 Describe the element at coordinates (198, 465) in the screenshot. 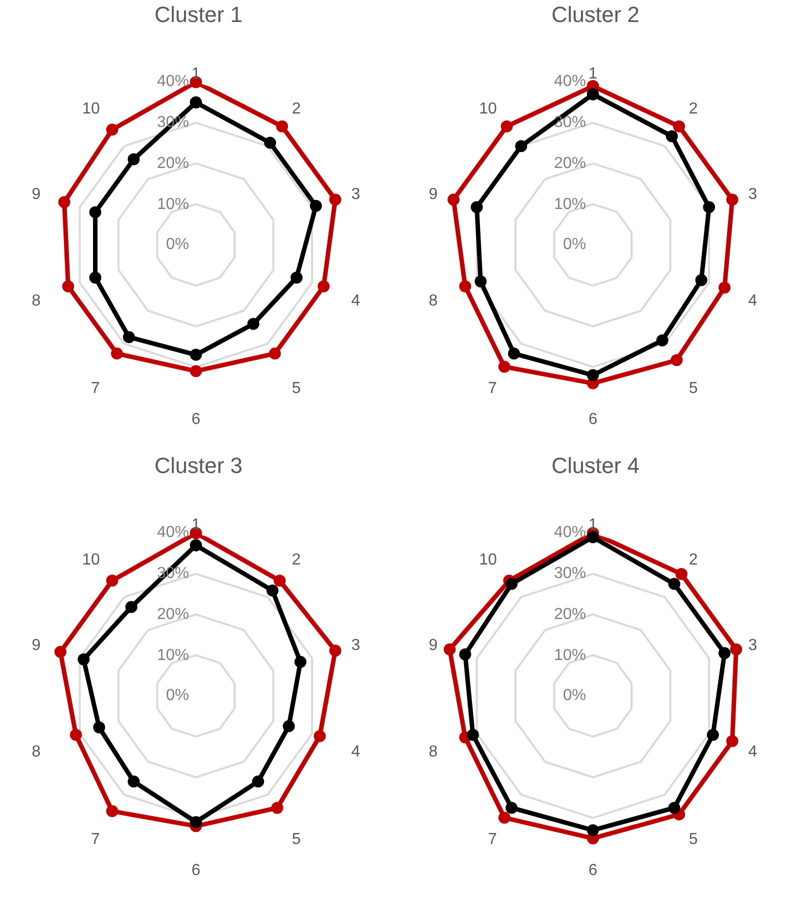

I see `chart-title: Cluster 3` at that location.